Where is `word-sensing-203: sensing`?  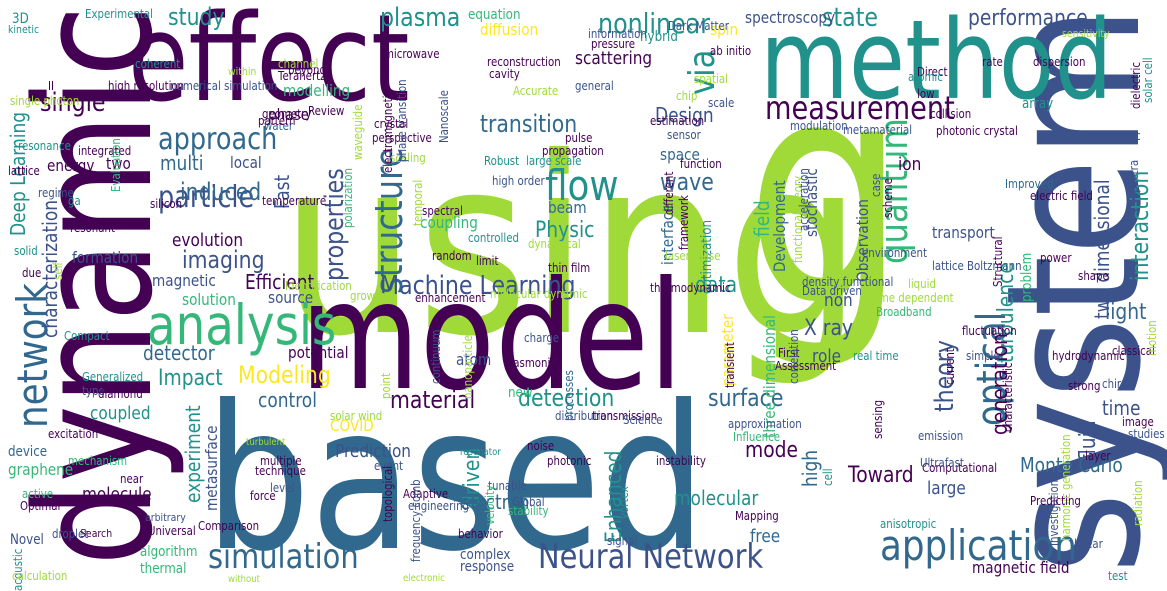 word-sensing-203: sensing is located at coordinates (878, 419).